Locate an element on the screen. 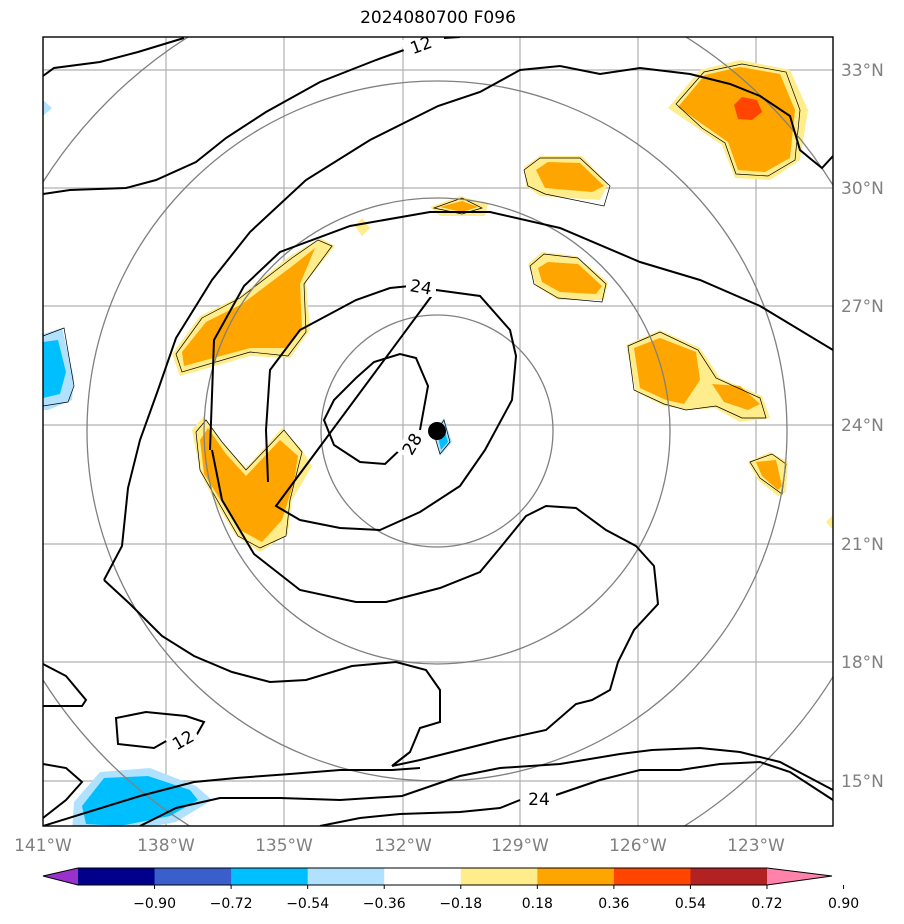 This screenshot has width=904, height=924. lon-tick-label: 129°W is located at coordinates (520, 846).